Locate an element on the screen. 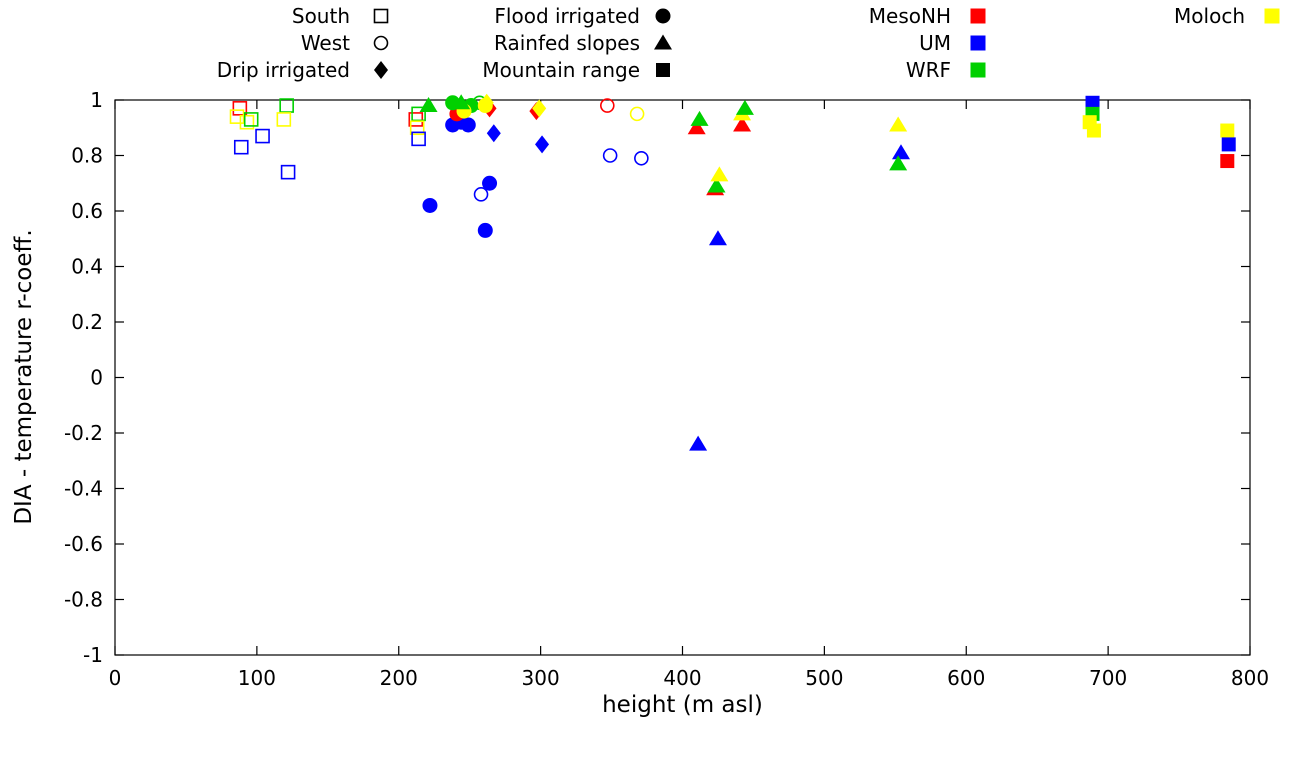  legend-label-drip-irrigated: Drip irrigated is located at coordinates (283, 70).